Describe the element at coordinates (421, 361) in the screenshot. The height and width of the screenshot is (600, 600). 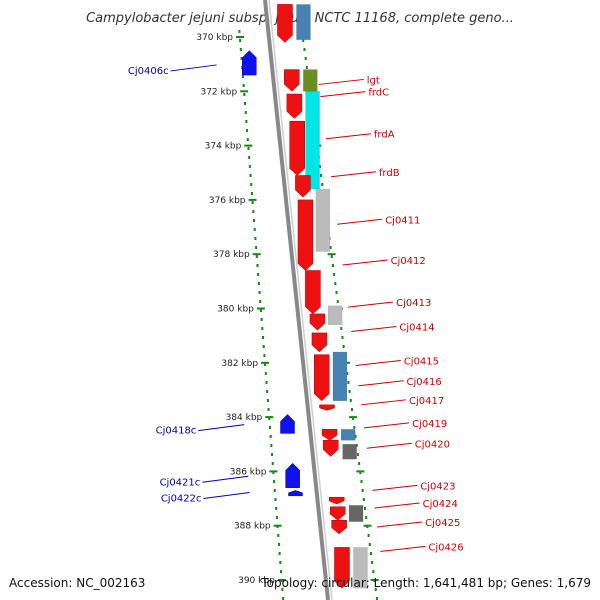
I see `forward-gene-label: Cj0415` at that location.